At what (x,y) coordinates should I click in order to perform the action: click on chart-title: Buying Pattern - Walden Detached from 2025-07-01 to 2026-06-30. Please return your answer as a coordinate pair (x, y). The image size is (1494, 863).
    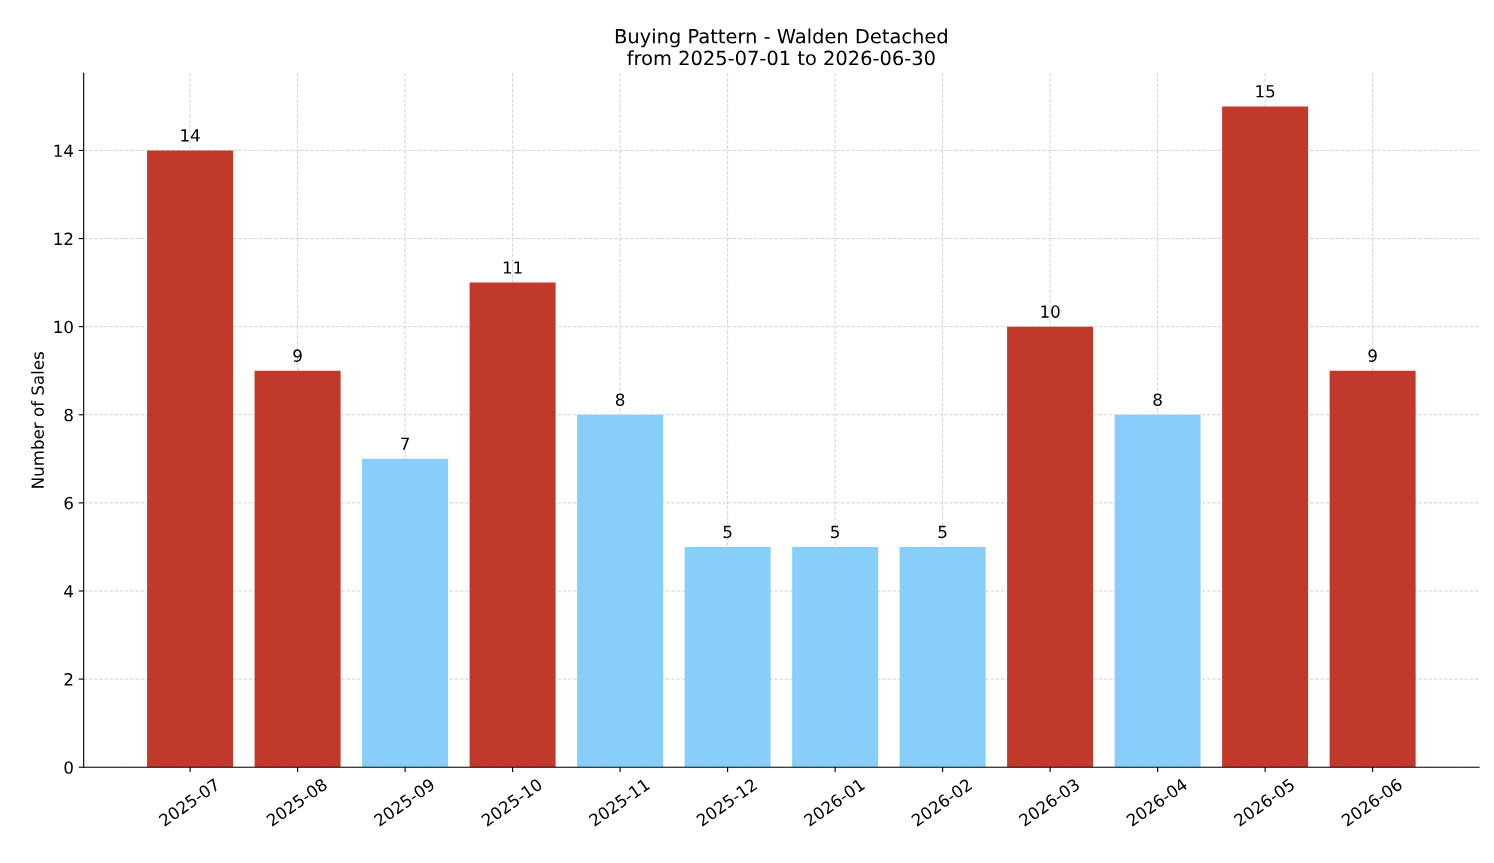
    Looking at the image, I should click on (781, 47).